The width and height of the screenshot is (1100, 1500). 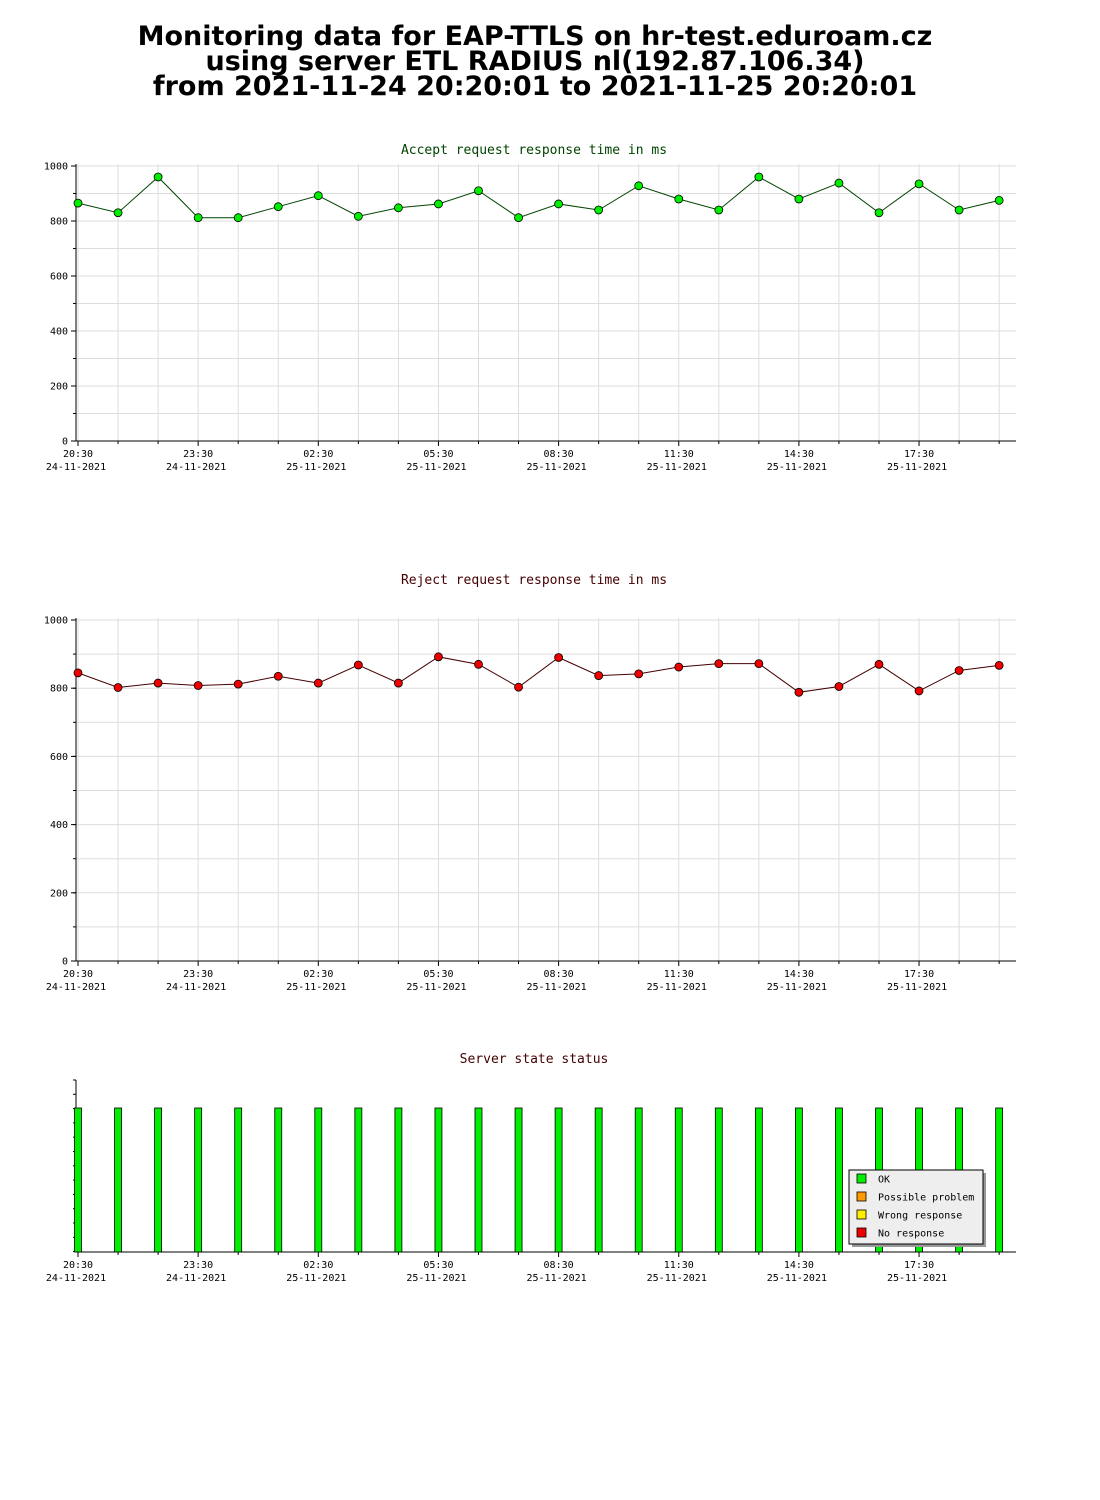 What do you see at coordinates (679, 974) in the screenshot?
I see `reject-x-tick-time: 11:30` at bounding box center [679, 974].